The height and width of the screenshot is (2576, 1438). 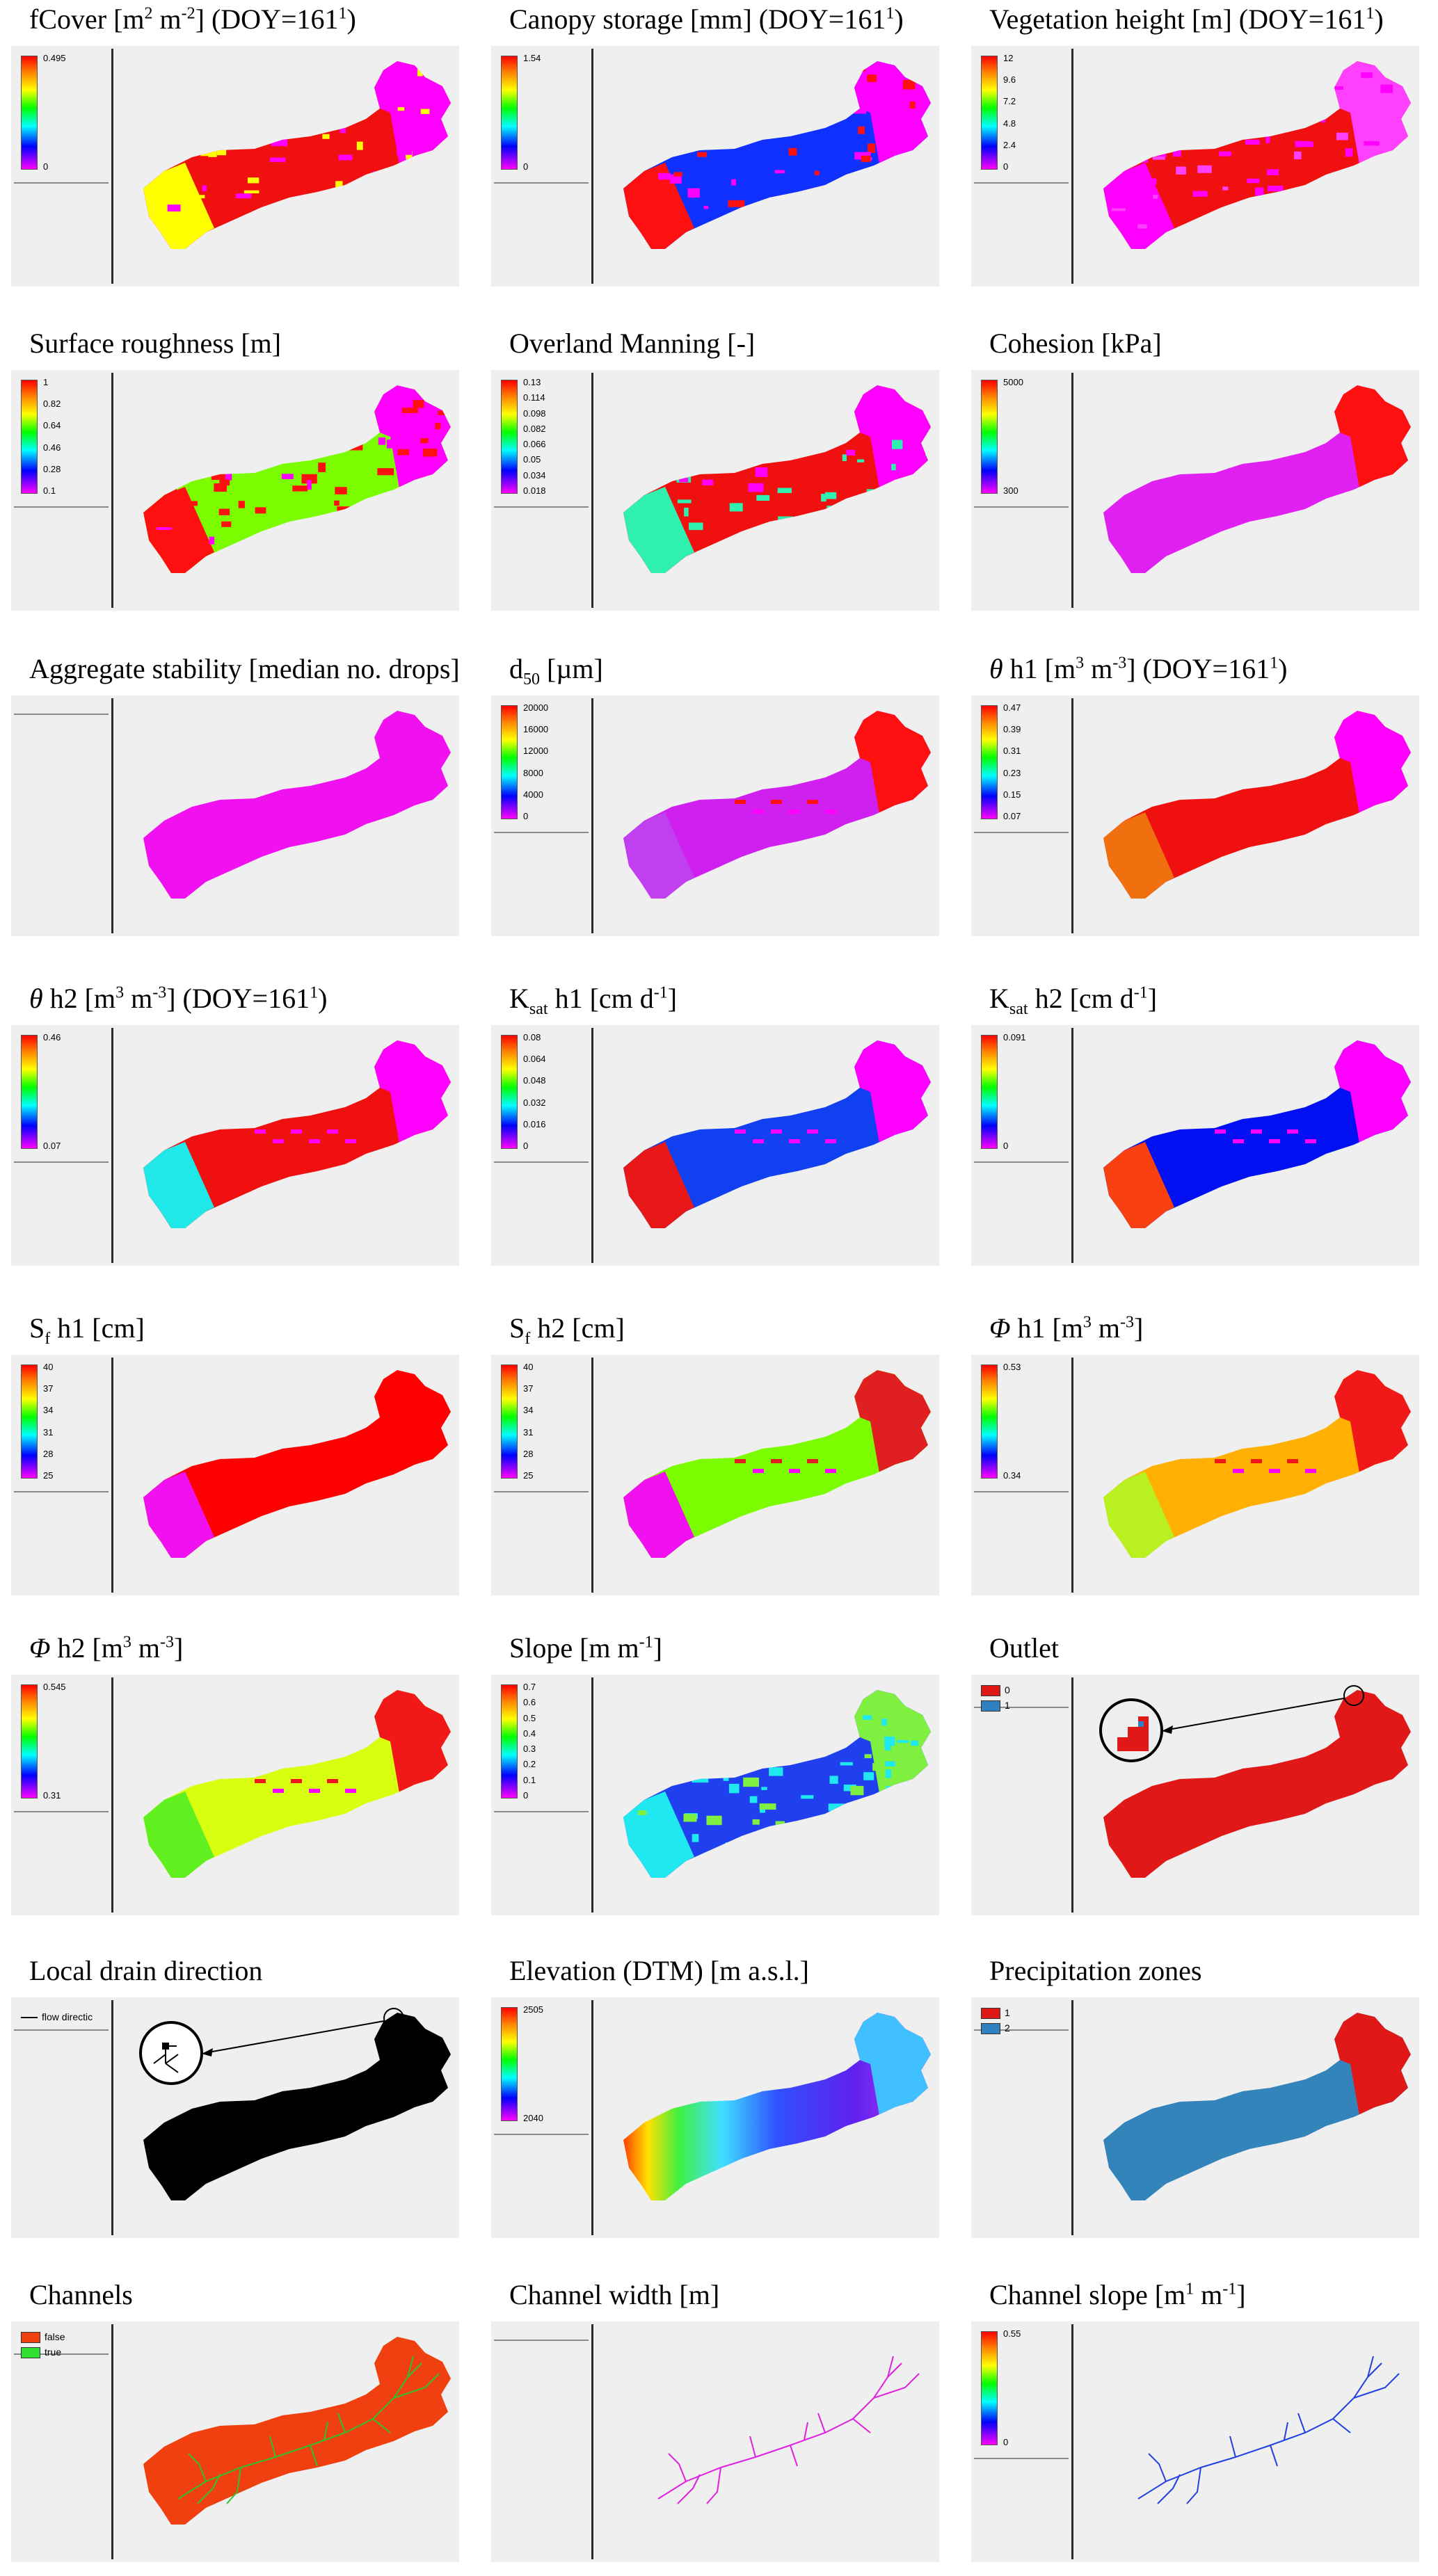 What do you see at coordinates (235, 1795) in the screenshot?
I see `map-viewer: 0.545 0.31` at bounding box center [235, 1795].